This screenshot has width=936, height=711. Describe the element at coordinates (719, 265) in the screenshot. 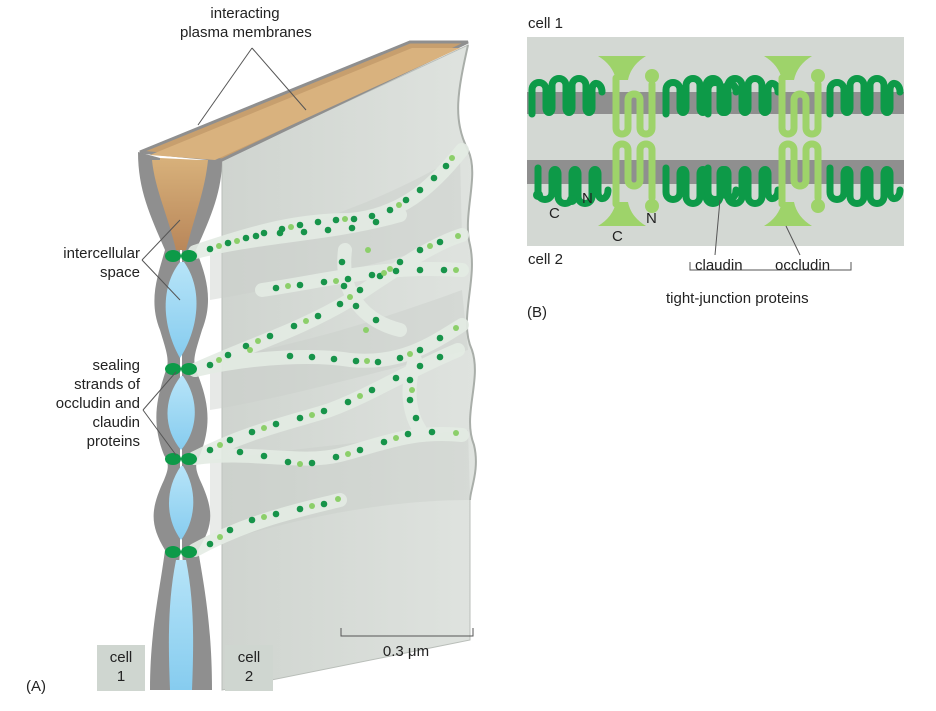

I see `claudin-label: claudin` at that location.